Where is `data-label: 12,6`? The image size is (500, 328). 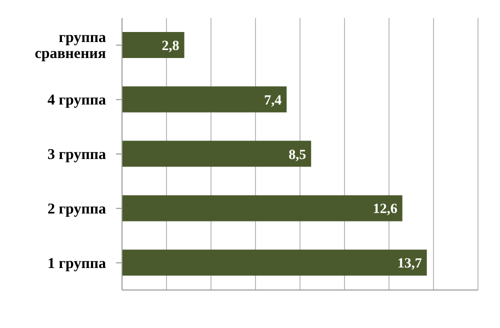
data-label: 12,6 is located at coordinates (385, 210).